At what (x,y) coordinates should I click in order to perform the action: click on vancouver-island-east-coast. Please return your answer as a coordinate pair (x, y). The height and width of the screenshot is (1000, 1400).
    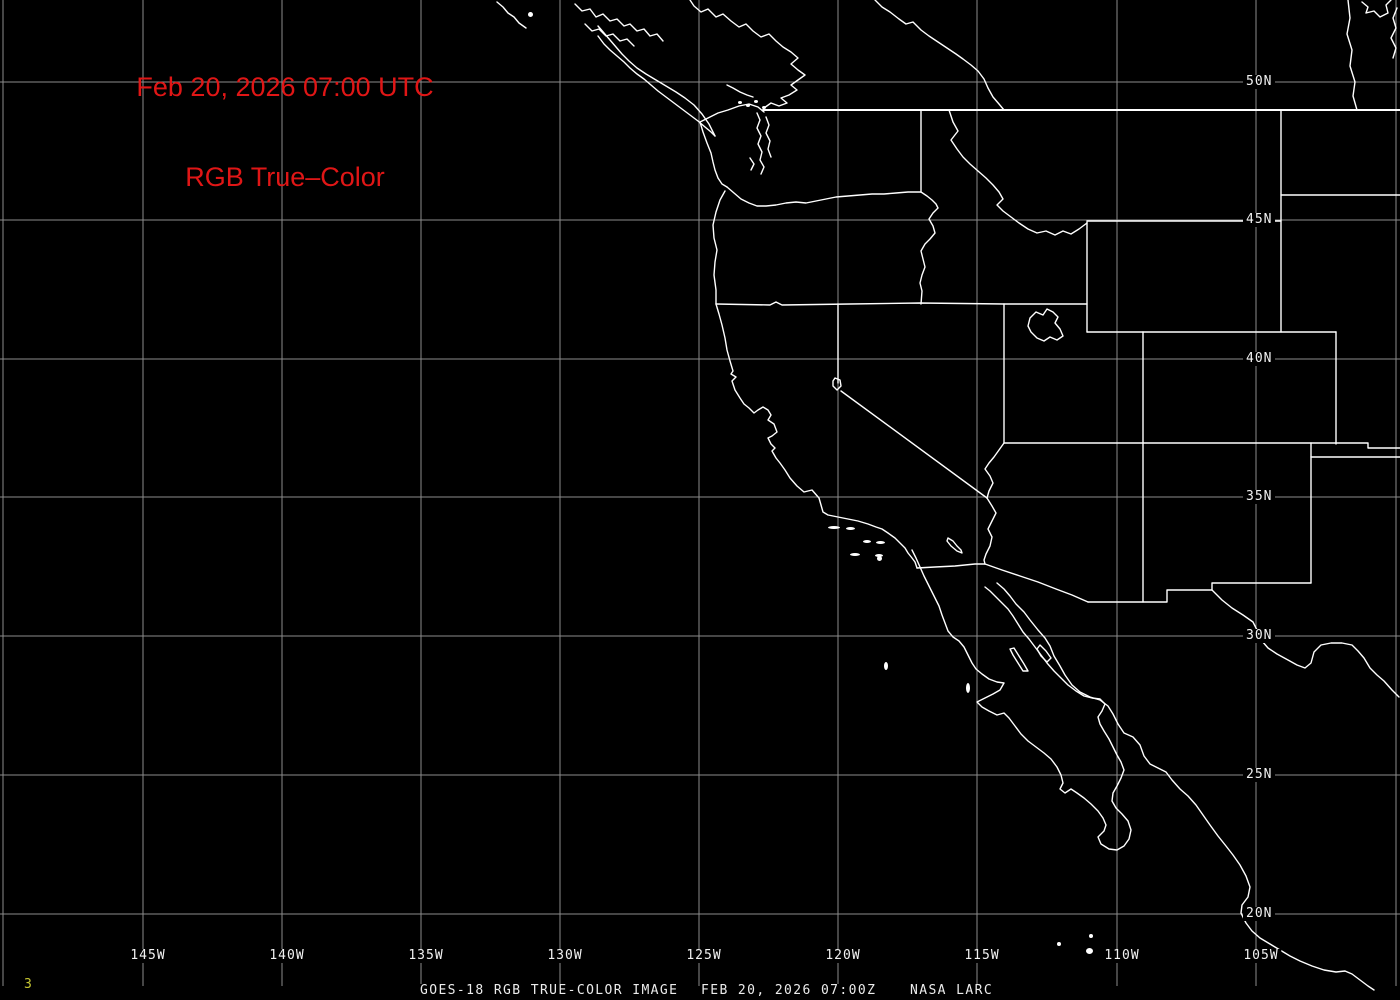
    Looking at the image, I should click on (656, 81).